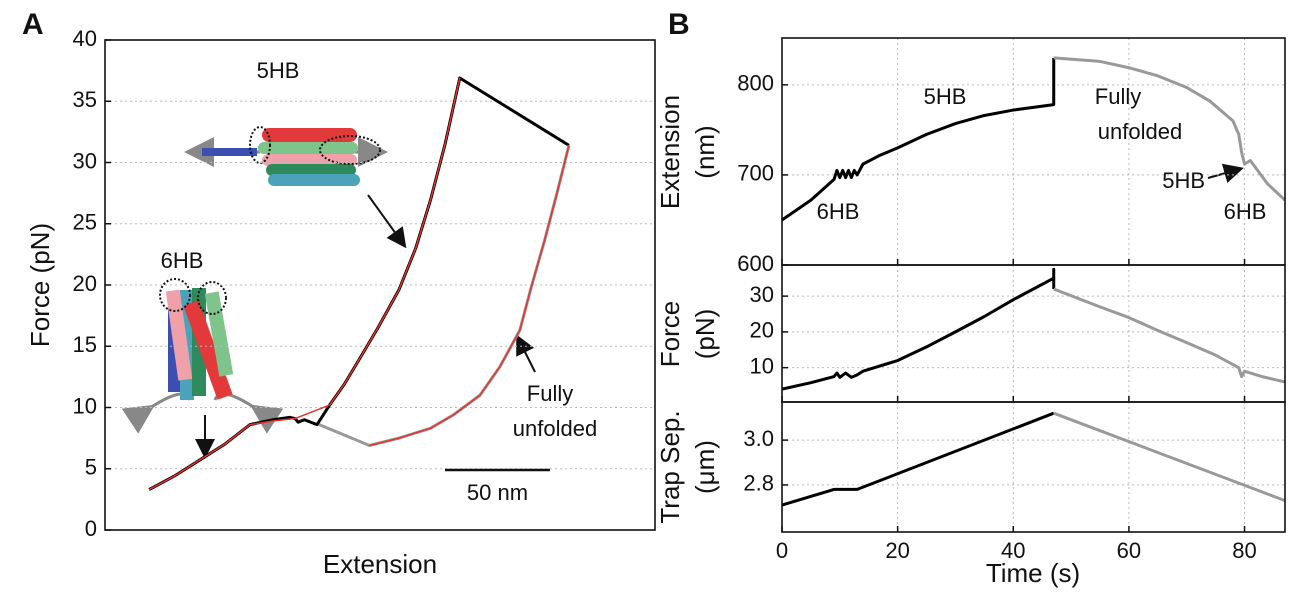 This screenshot has width=1290, height=593. I want to click on scale-bar-label: 50 nm, so click(497, 492).